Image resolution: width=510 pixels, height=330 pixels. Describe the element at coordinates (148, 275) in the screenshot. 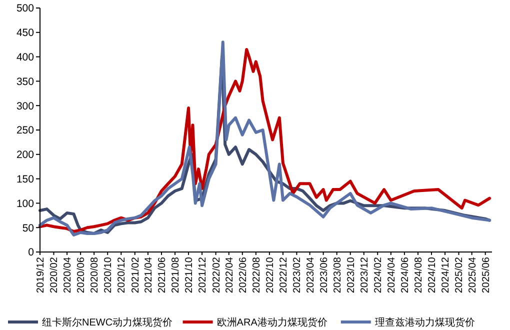

I see `x-tick-label: 2021/04` at that location.